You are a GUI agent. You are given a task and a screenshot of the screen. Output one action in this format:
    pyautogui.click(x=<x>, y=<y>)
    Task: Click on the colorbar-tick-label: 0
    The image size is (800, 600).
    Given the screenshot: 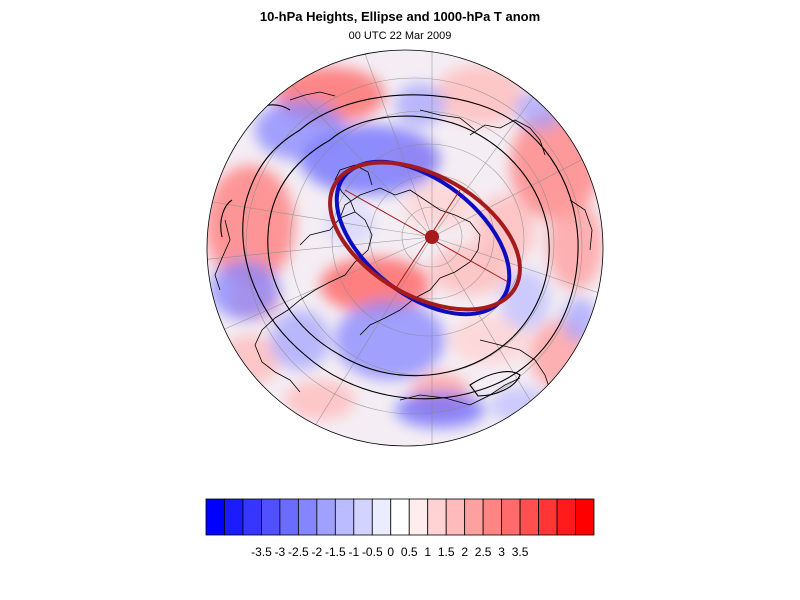 What is the action you would take?
    pyautogui.click(x=390, y=552)
    